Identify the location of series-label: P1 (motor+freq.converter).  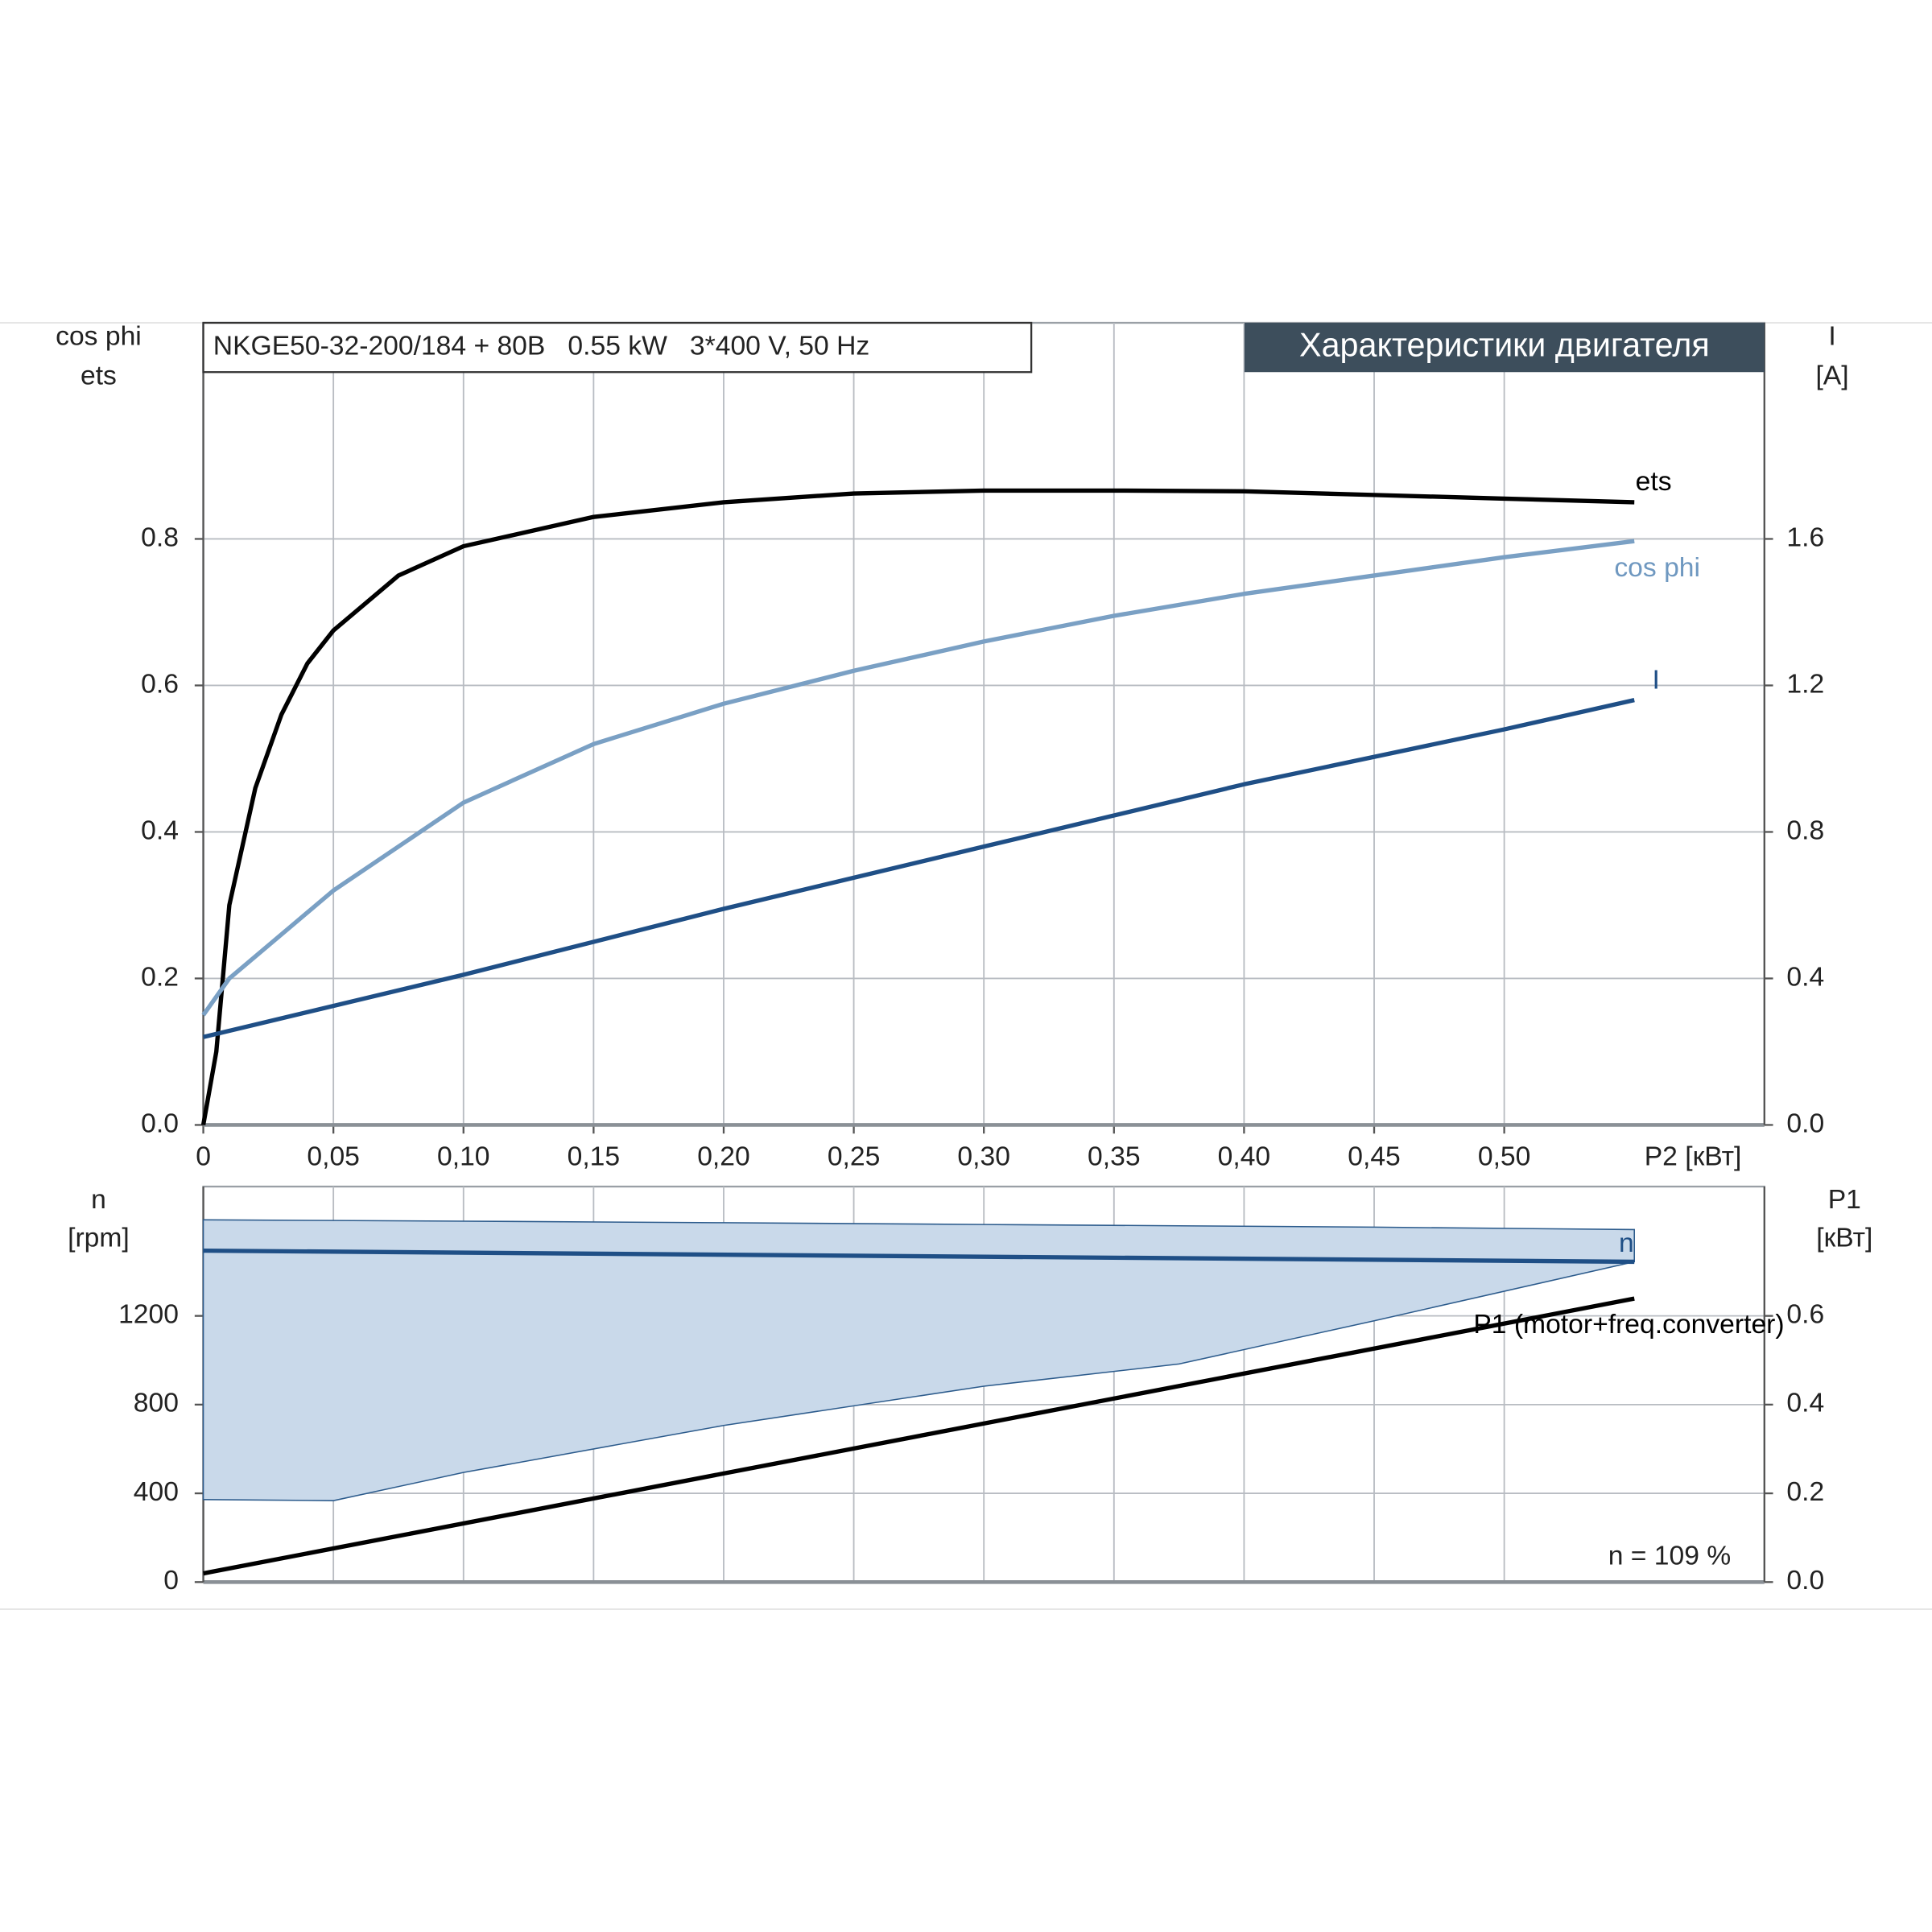
(1628, 1325).